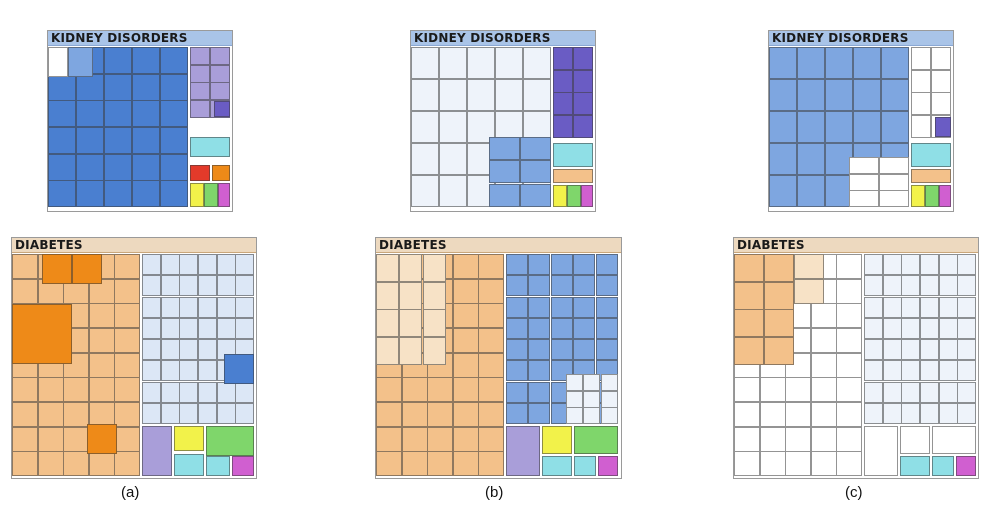  What do you see at coordinates (503, 38) in the screenshot?
I see `kidney-title-b: KIDNEY DISORDERS` at bounding box center [503, 38].